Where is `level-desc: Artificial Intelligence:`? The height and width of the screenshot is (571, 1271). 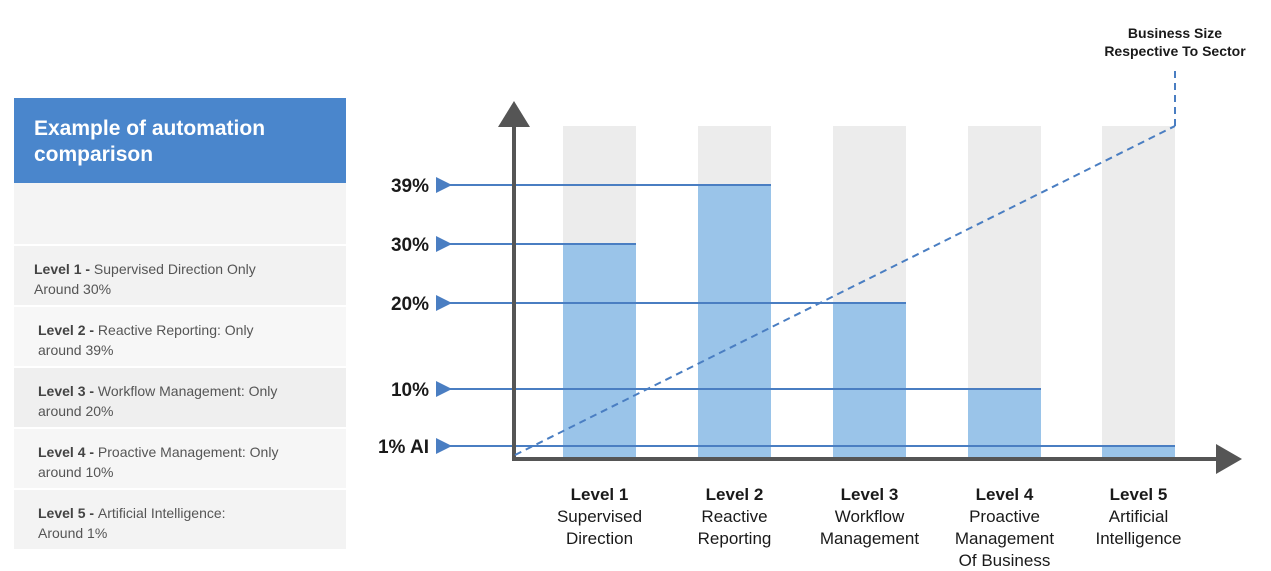 level-desc: Artificial Intelligence: is located at coordinates (161, 513).